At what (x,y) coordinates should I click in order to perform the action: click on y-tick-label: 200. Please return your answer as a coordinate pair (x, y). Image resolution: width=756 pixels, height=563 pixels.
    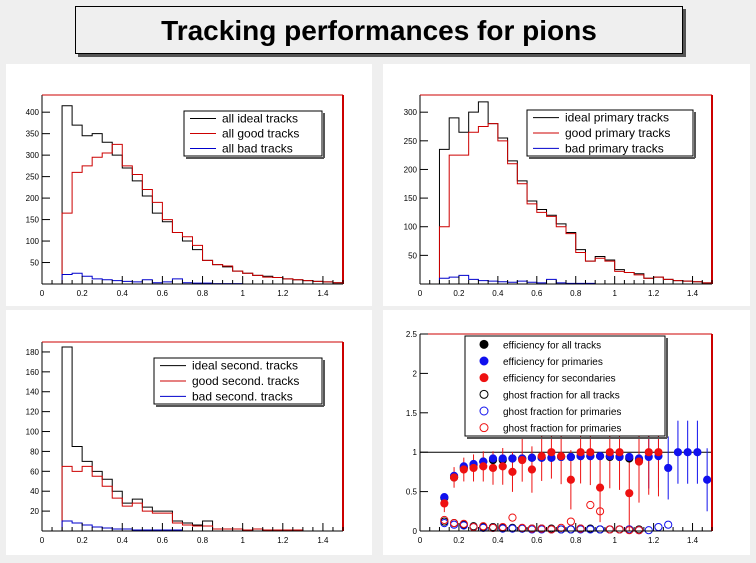
    Looking at the image, I should click on (411, 169).